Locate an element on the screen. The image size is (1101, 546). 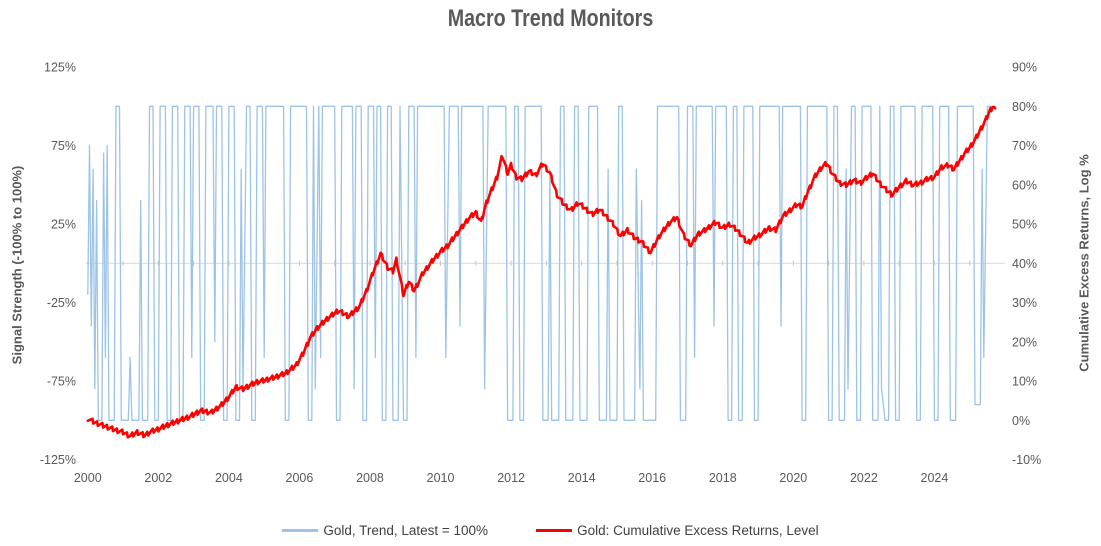
right-axis-tick-label: 0% is located at coordinates (1021, 421).